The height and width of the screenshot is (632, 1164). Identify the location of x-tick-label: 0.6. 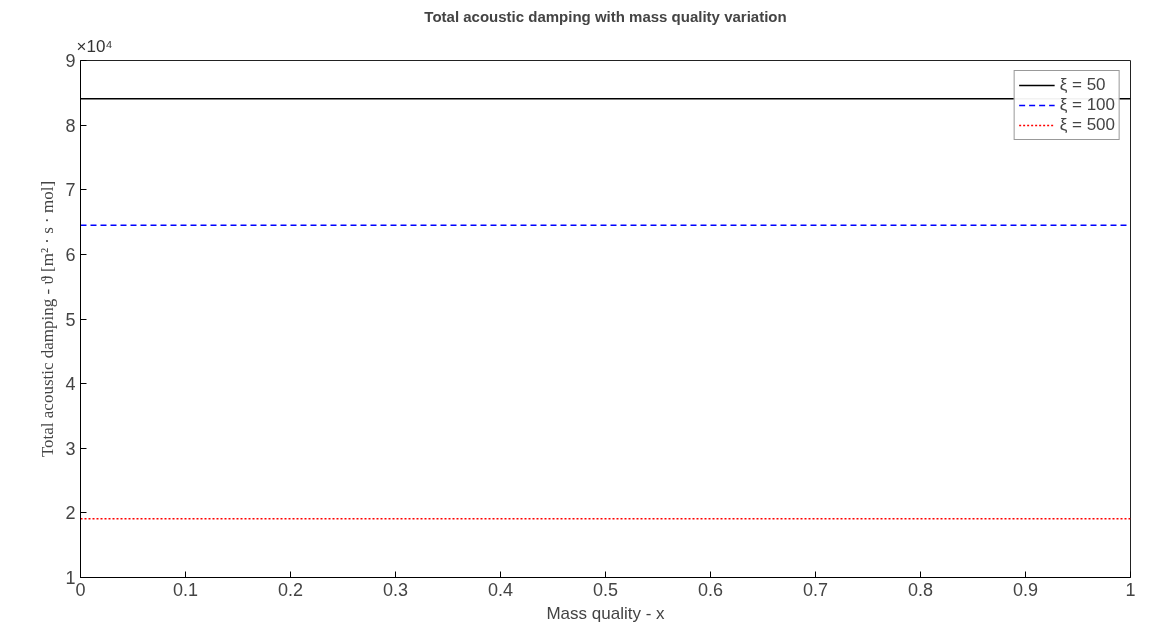
(710, 589).